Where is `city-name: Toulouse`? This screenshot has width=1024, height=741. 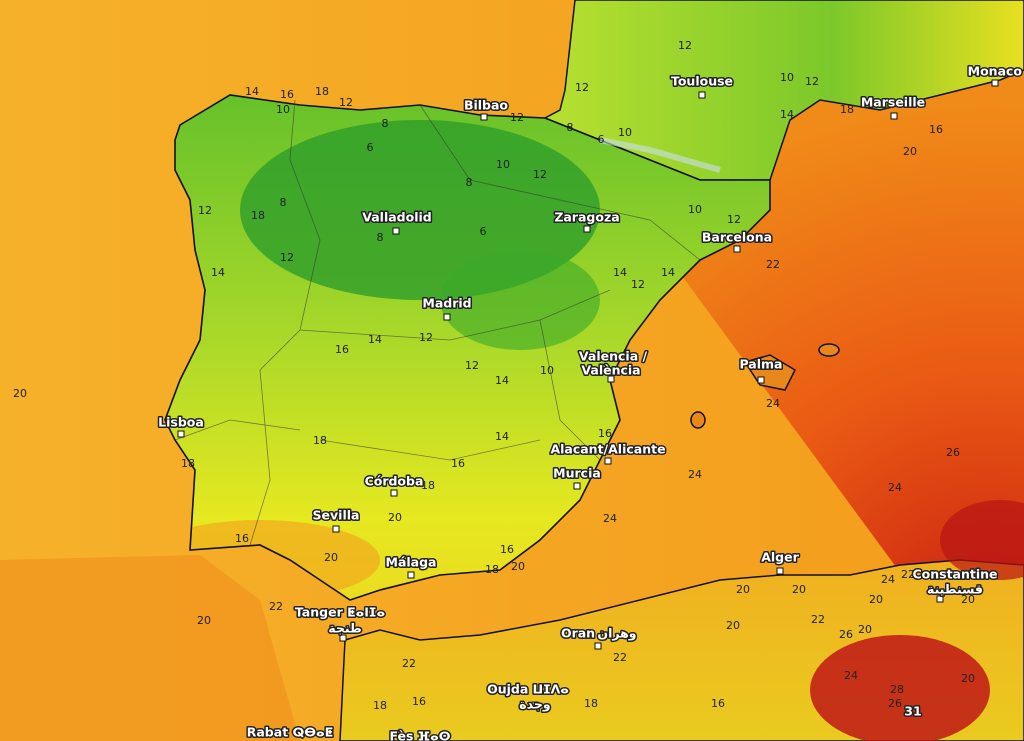 city-name: Toulouse is located at coordinates (702, 81).